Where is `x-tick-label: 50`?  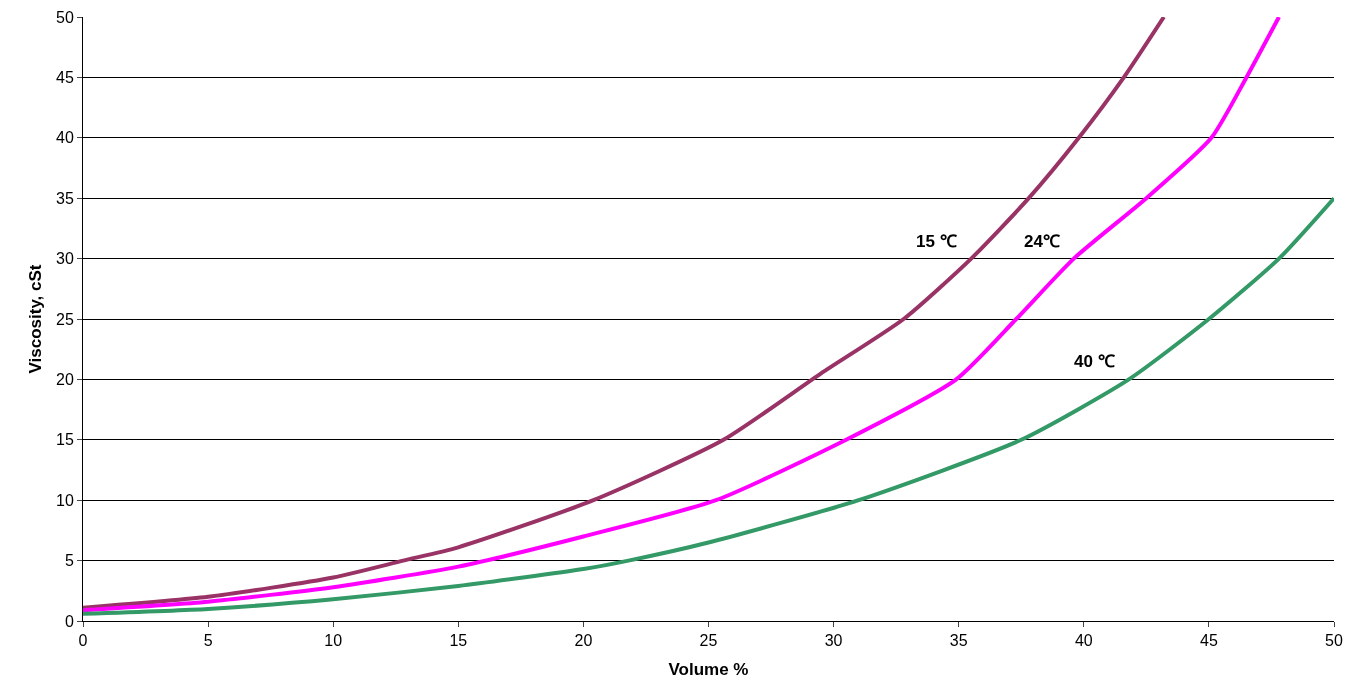
x-tick-label: 50 is located at coordinates (1334, 641).